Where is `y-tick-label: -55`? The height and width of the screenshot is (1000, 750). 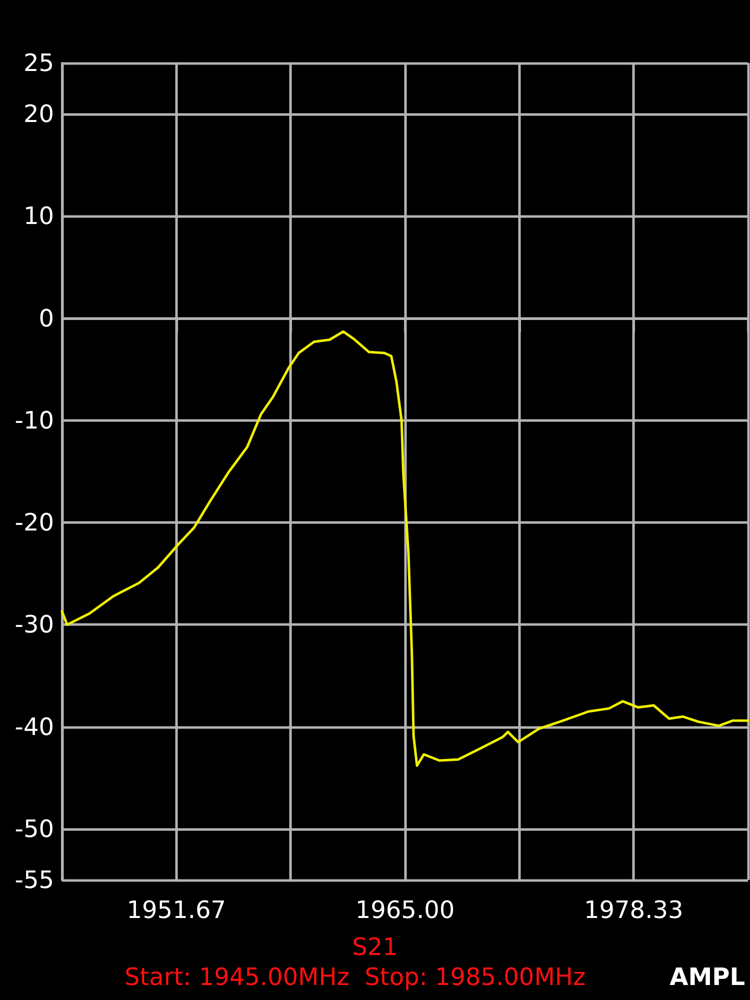 y-tick-label: -55 is located at coordinates (34, 880).